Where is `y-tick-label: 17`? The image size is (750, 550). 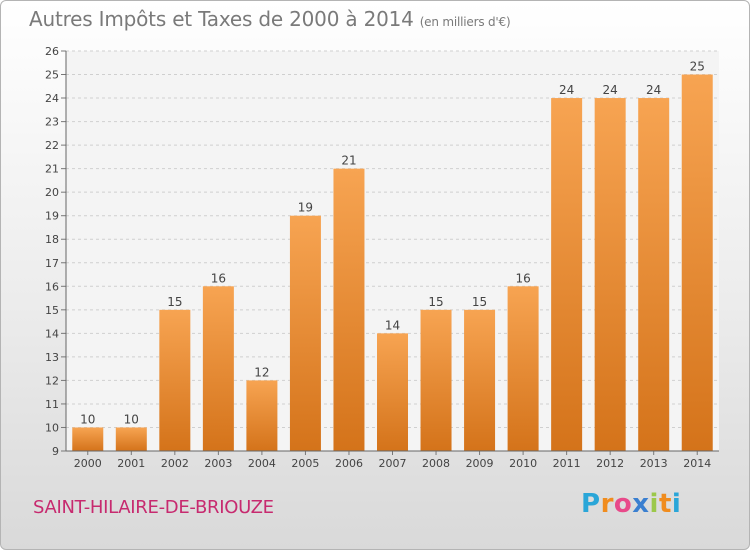
y-tick-label: 17 is located at coordinates (52, 263).